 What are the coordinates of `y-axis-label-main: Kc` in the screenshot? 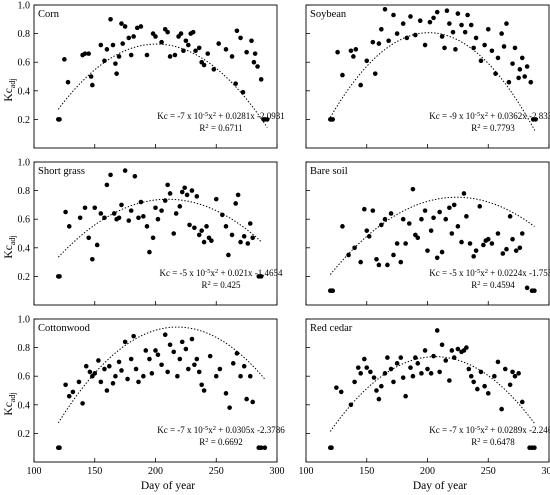 It's located at (9, 251).